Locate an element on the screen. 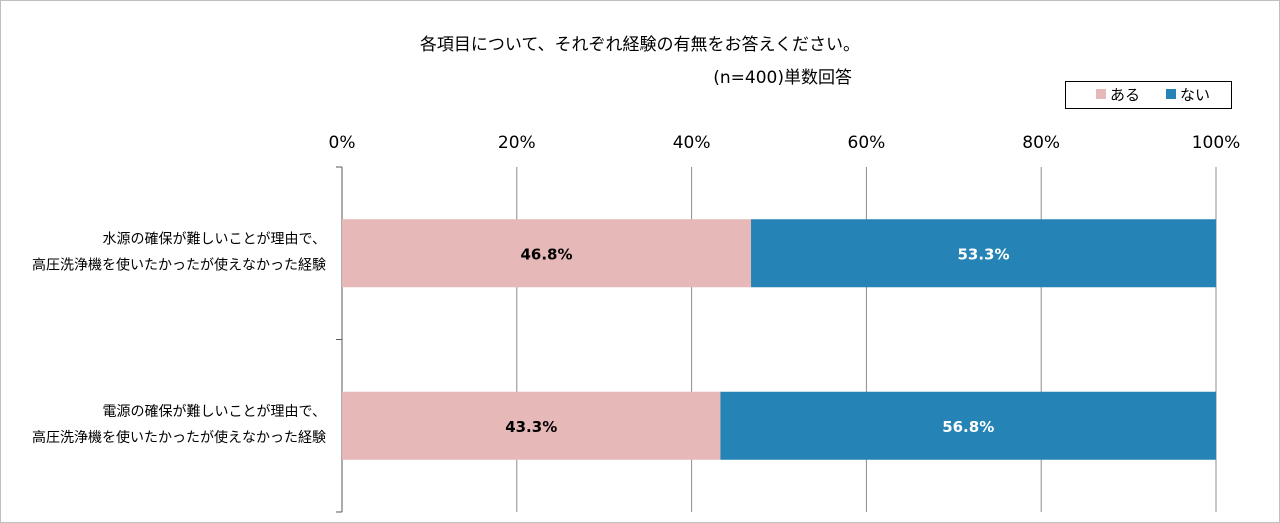  data-label: 43.3% is located at coordinates (531, 427).